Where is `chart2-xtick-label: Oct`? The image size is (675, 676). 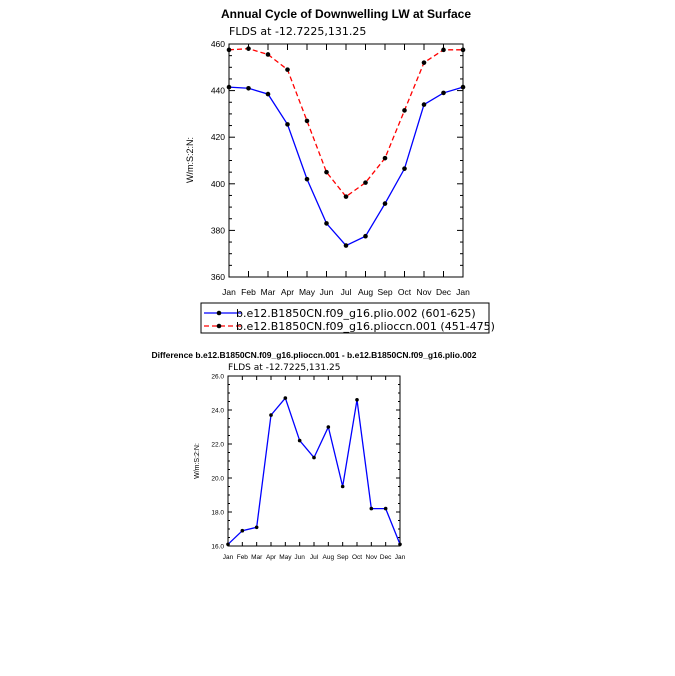 chart2-xtick-label: Oct is located at coordinates (357, 557).